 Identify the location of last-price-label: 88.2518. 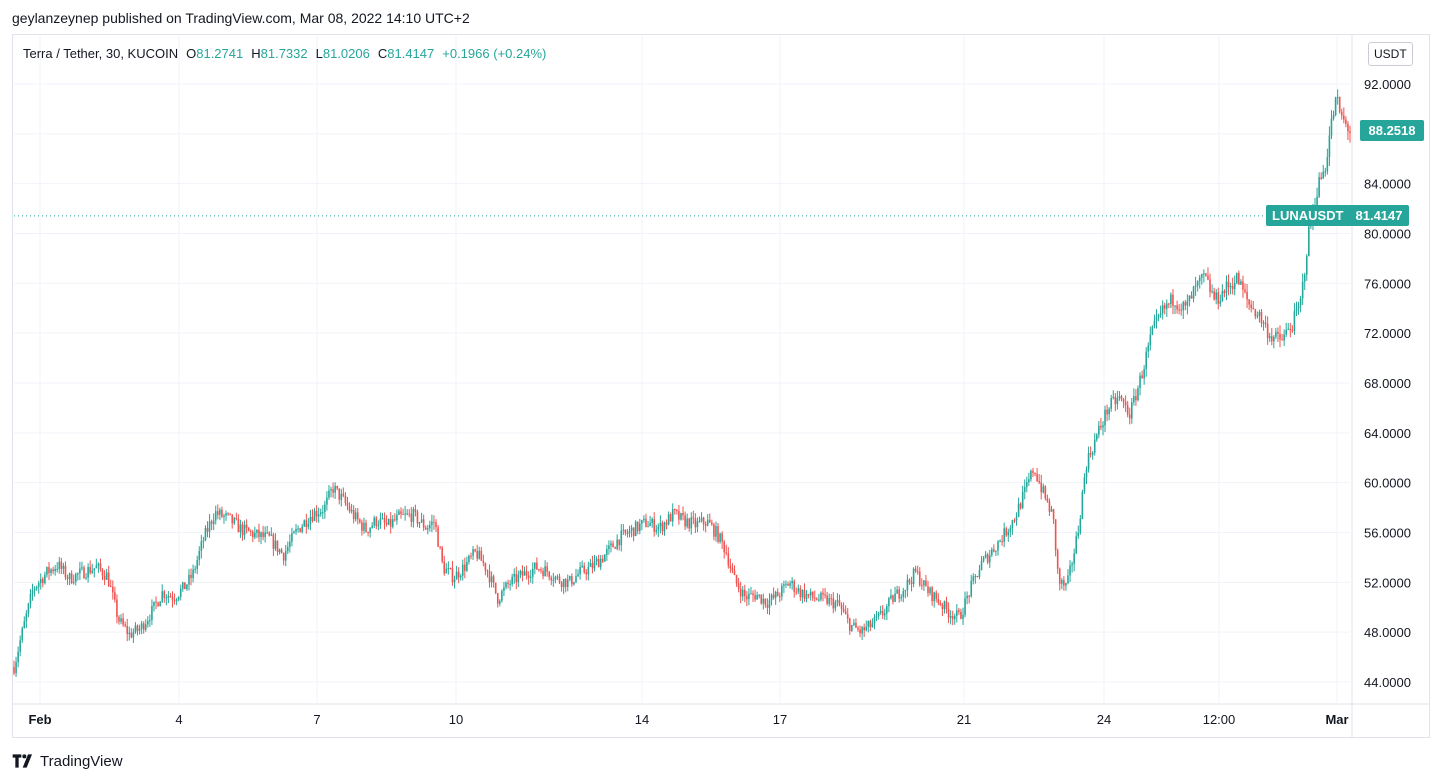
(1392, 131).